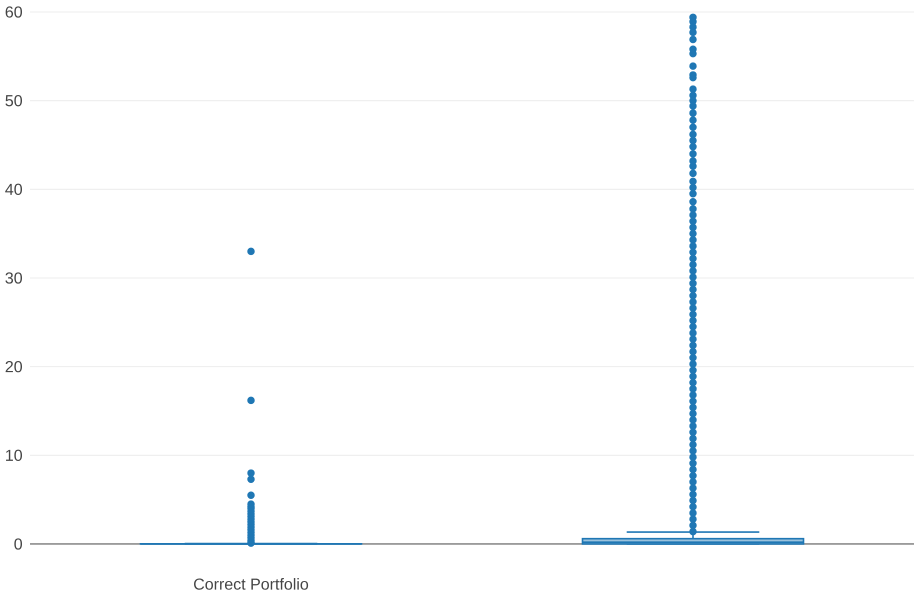 This screenshot has width=914, height=599. Describe the element at coordinates (13, 189) in the screenshot. I see `y-tick-label: 40` at that location.